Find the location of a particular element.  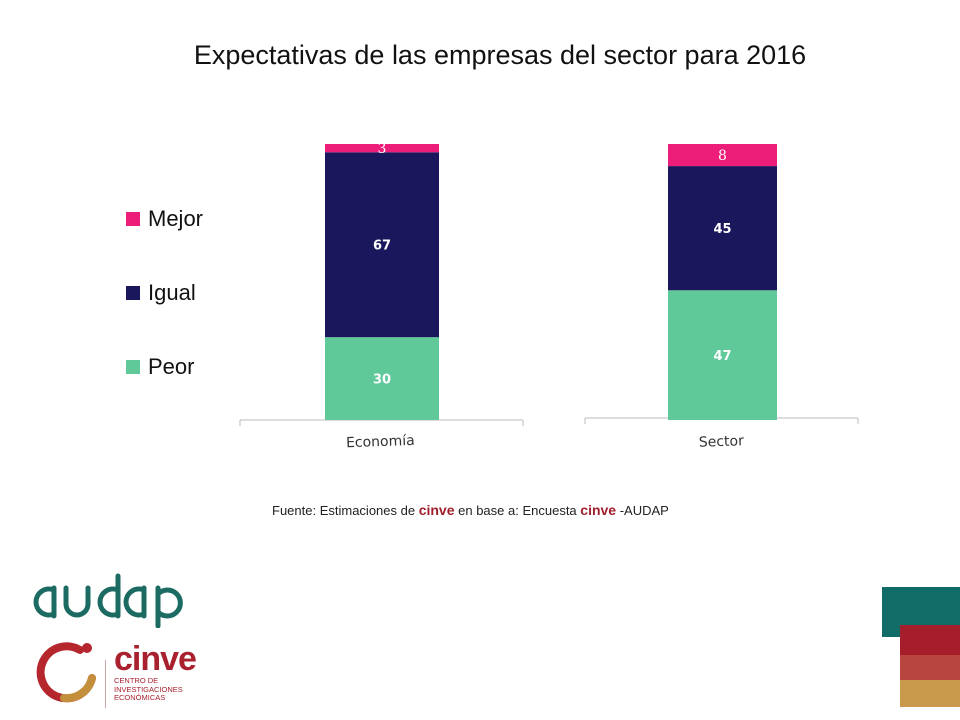

source-prefix: Fuente: Estimaciones de is located at coordinates (345, 510).